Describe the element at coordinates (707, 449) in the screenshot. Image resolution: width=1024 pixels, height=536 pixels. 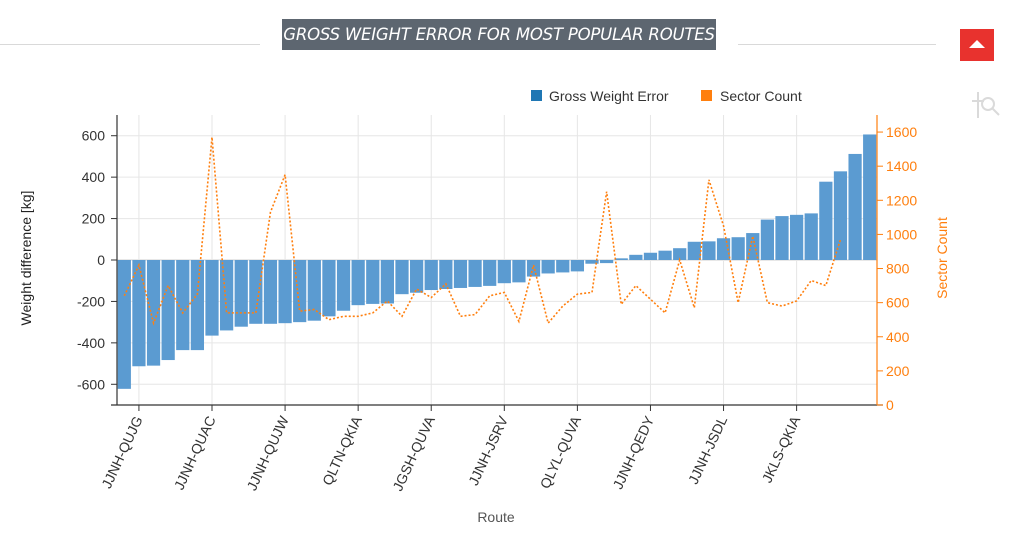
I see `x-tick-label: JJNH-JSDL` at that location.